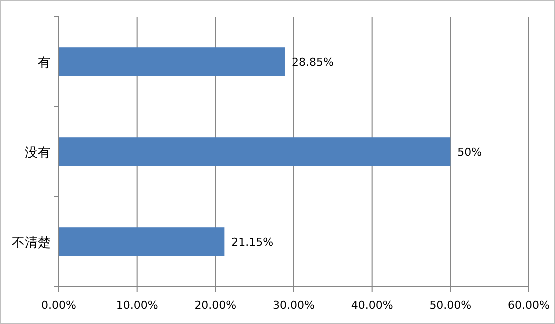 The image size is (555, 324). I want to click on x-tick-label: 50.00%, so click(451, 305).